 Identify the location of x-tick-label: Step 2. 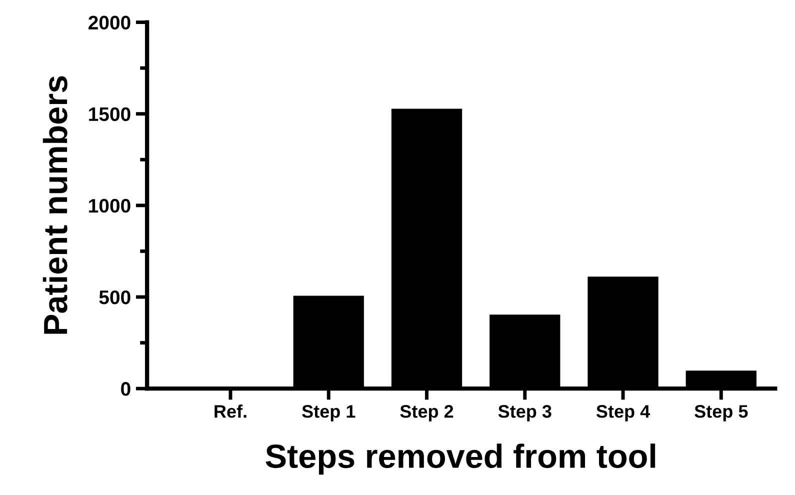
(427, 413).